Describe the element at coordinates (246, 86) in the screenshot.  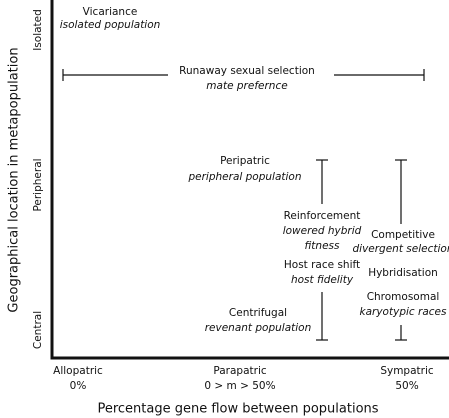
I see `node-detail: mate prefernce` at that location.